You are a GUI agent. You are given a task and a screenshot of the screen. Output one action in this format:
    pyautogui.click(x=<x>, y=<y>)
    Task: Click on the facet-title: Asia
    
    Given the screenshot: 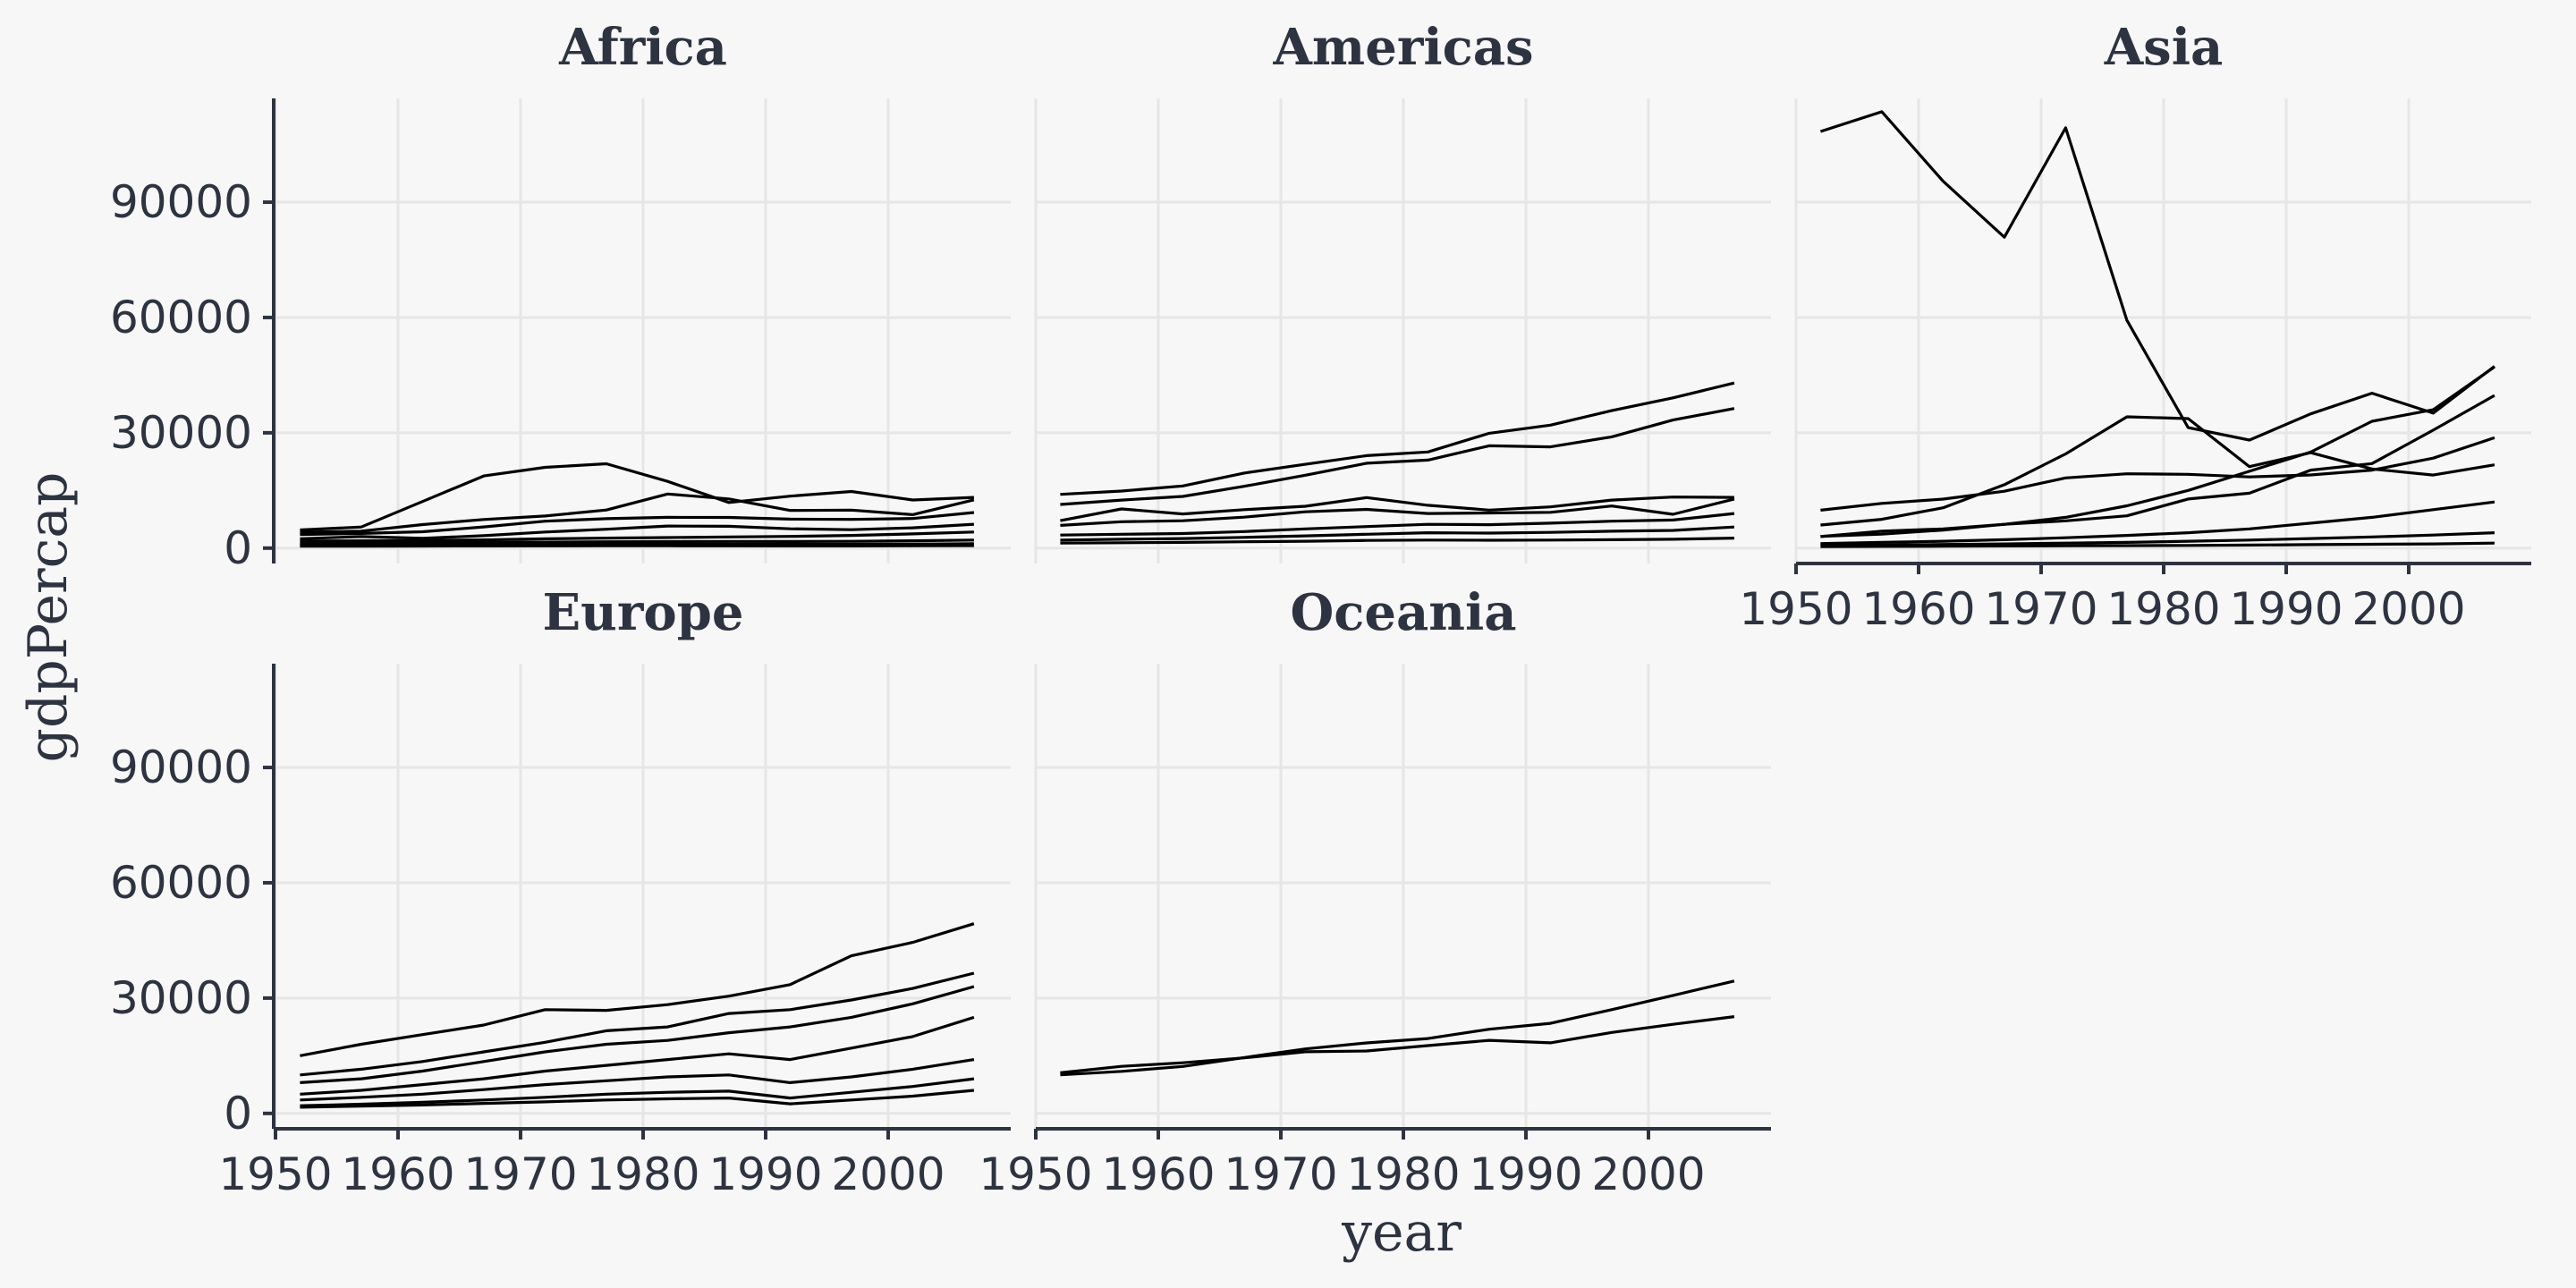 What is the action you would take?
    pyautogui.click(x=2164, y=47)
    